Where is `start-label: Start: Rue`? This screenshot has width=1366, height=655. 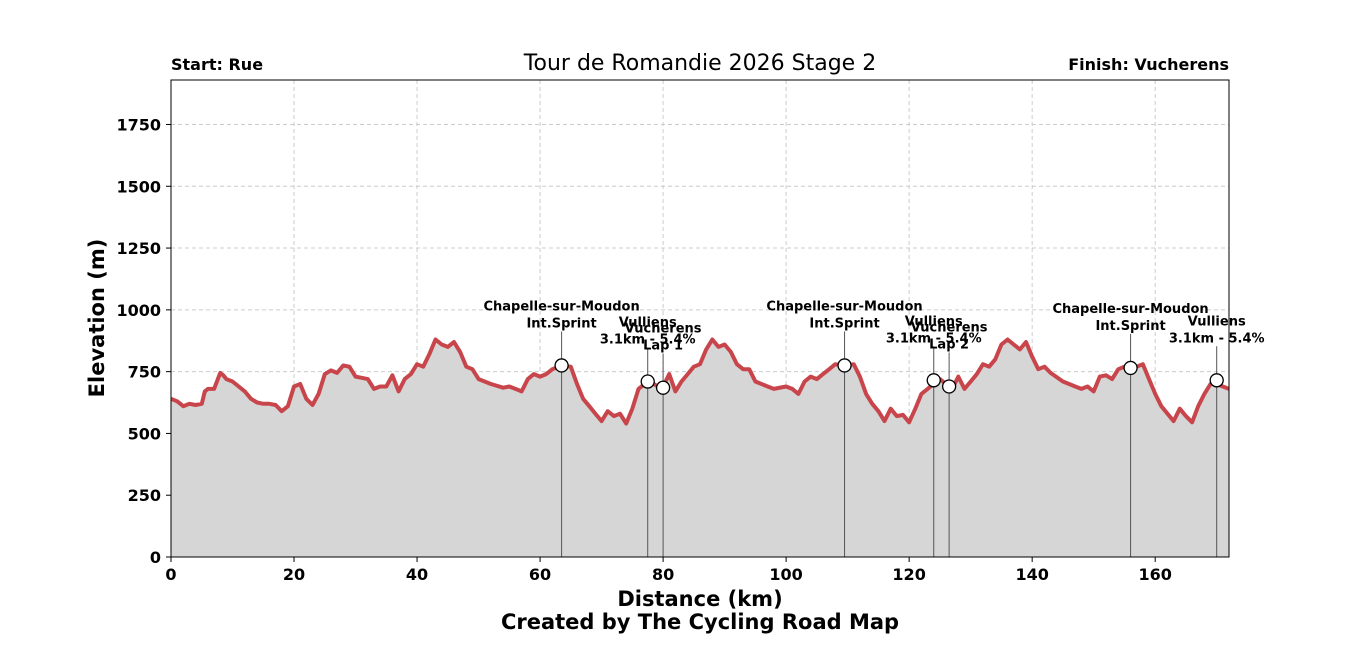 start-label: Start: Rue is located at coordinates (217, 64).